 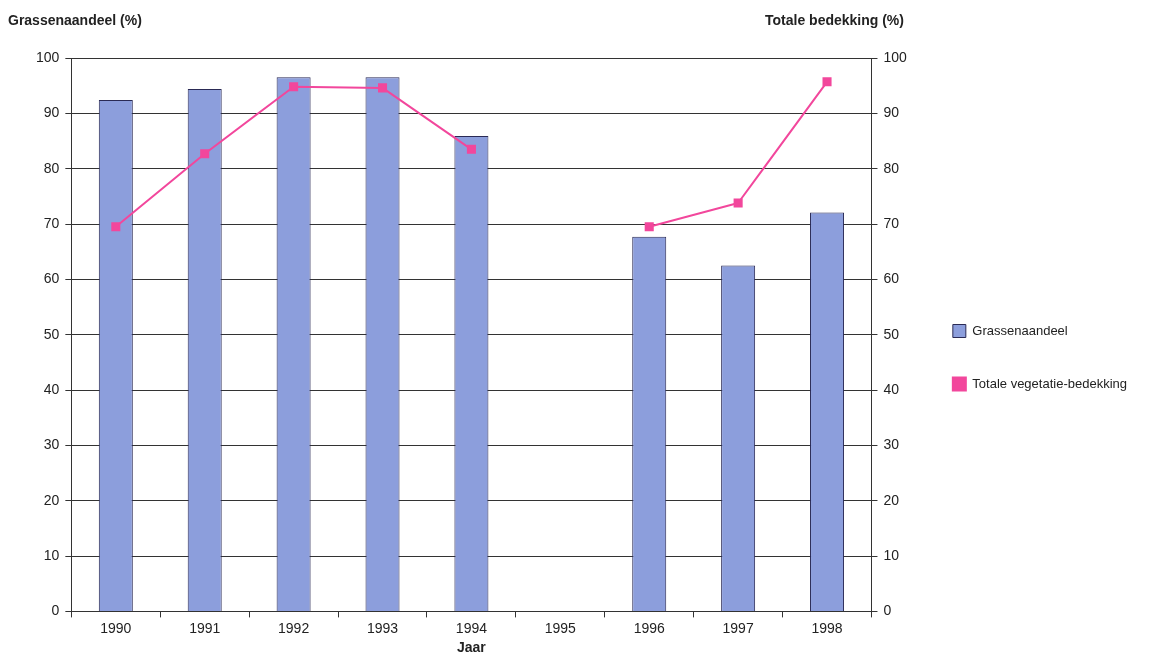 What do you see at coordinates (51, 167) in the screenshot?
I see `y-tick-label: 80` at bounding box center [51, 167].